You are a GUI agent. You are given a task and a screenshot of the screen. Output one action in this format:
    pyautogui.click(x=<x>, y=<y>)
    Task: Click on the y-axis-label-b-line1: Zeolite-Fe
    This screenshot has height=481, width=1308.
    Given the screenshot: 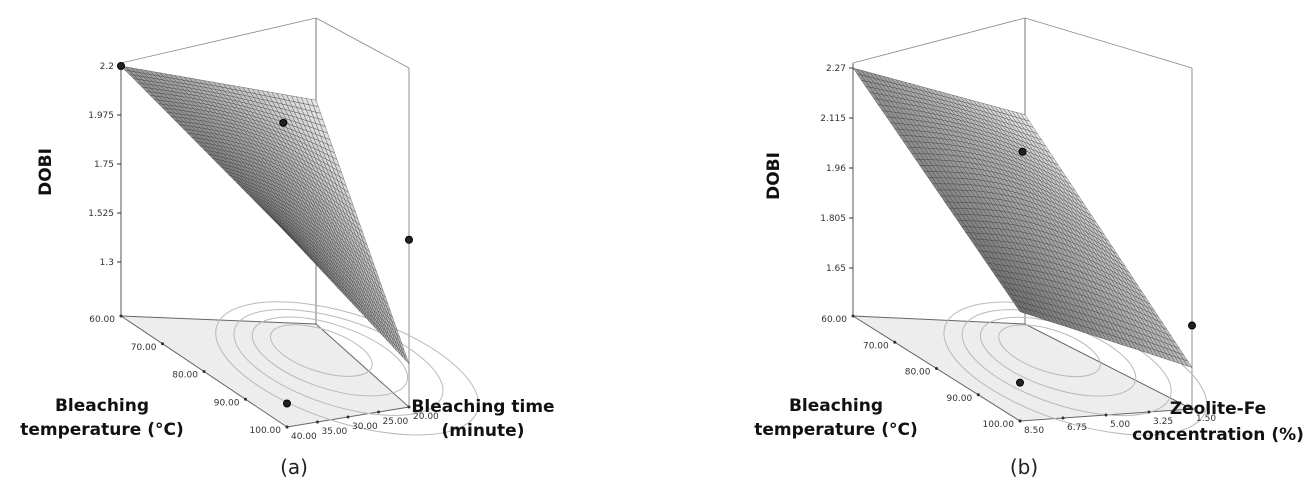 What is the action you would take?
    pyautogui.click(x=1218, y=409)
    